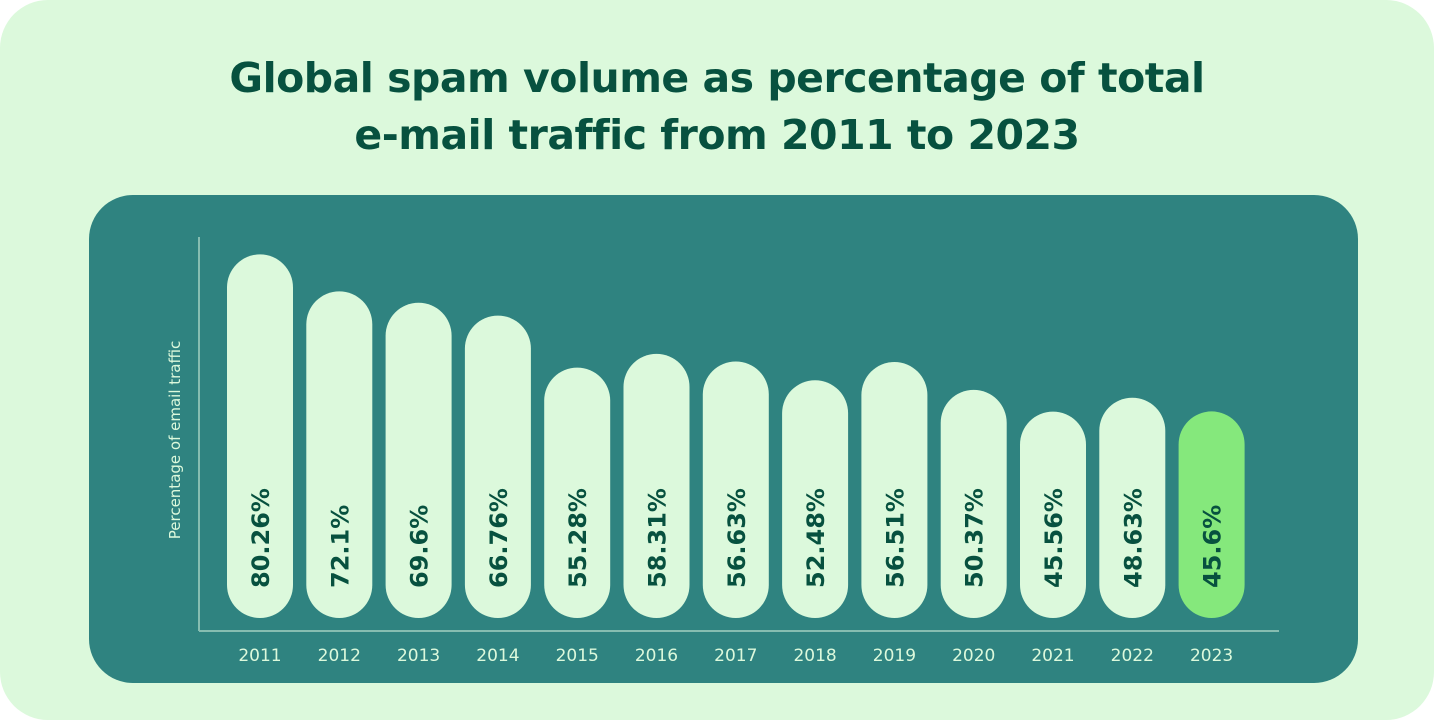  I want to click on bar-2019, so click(894, 490).